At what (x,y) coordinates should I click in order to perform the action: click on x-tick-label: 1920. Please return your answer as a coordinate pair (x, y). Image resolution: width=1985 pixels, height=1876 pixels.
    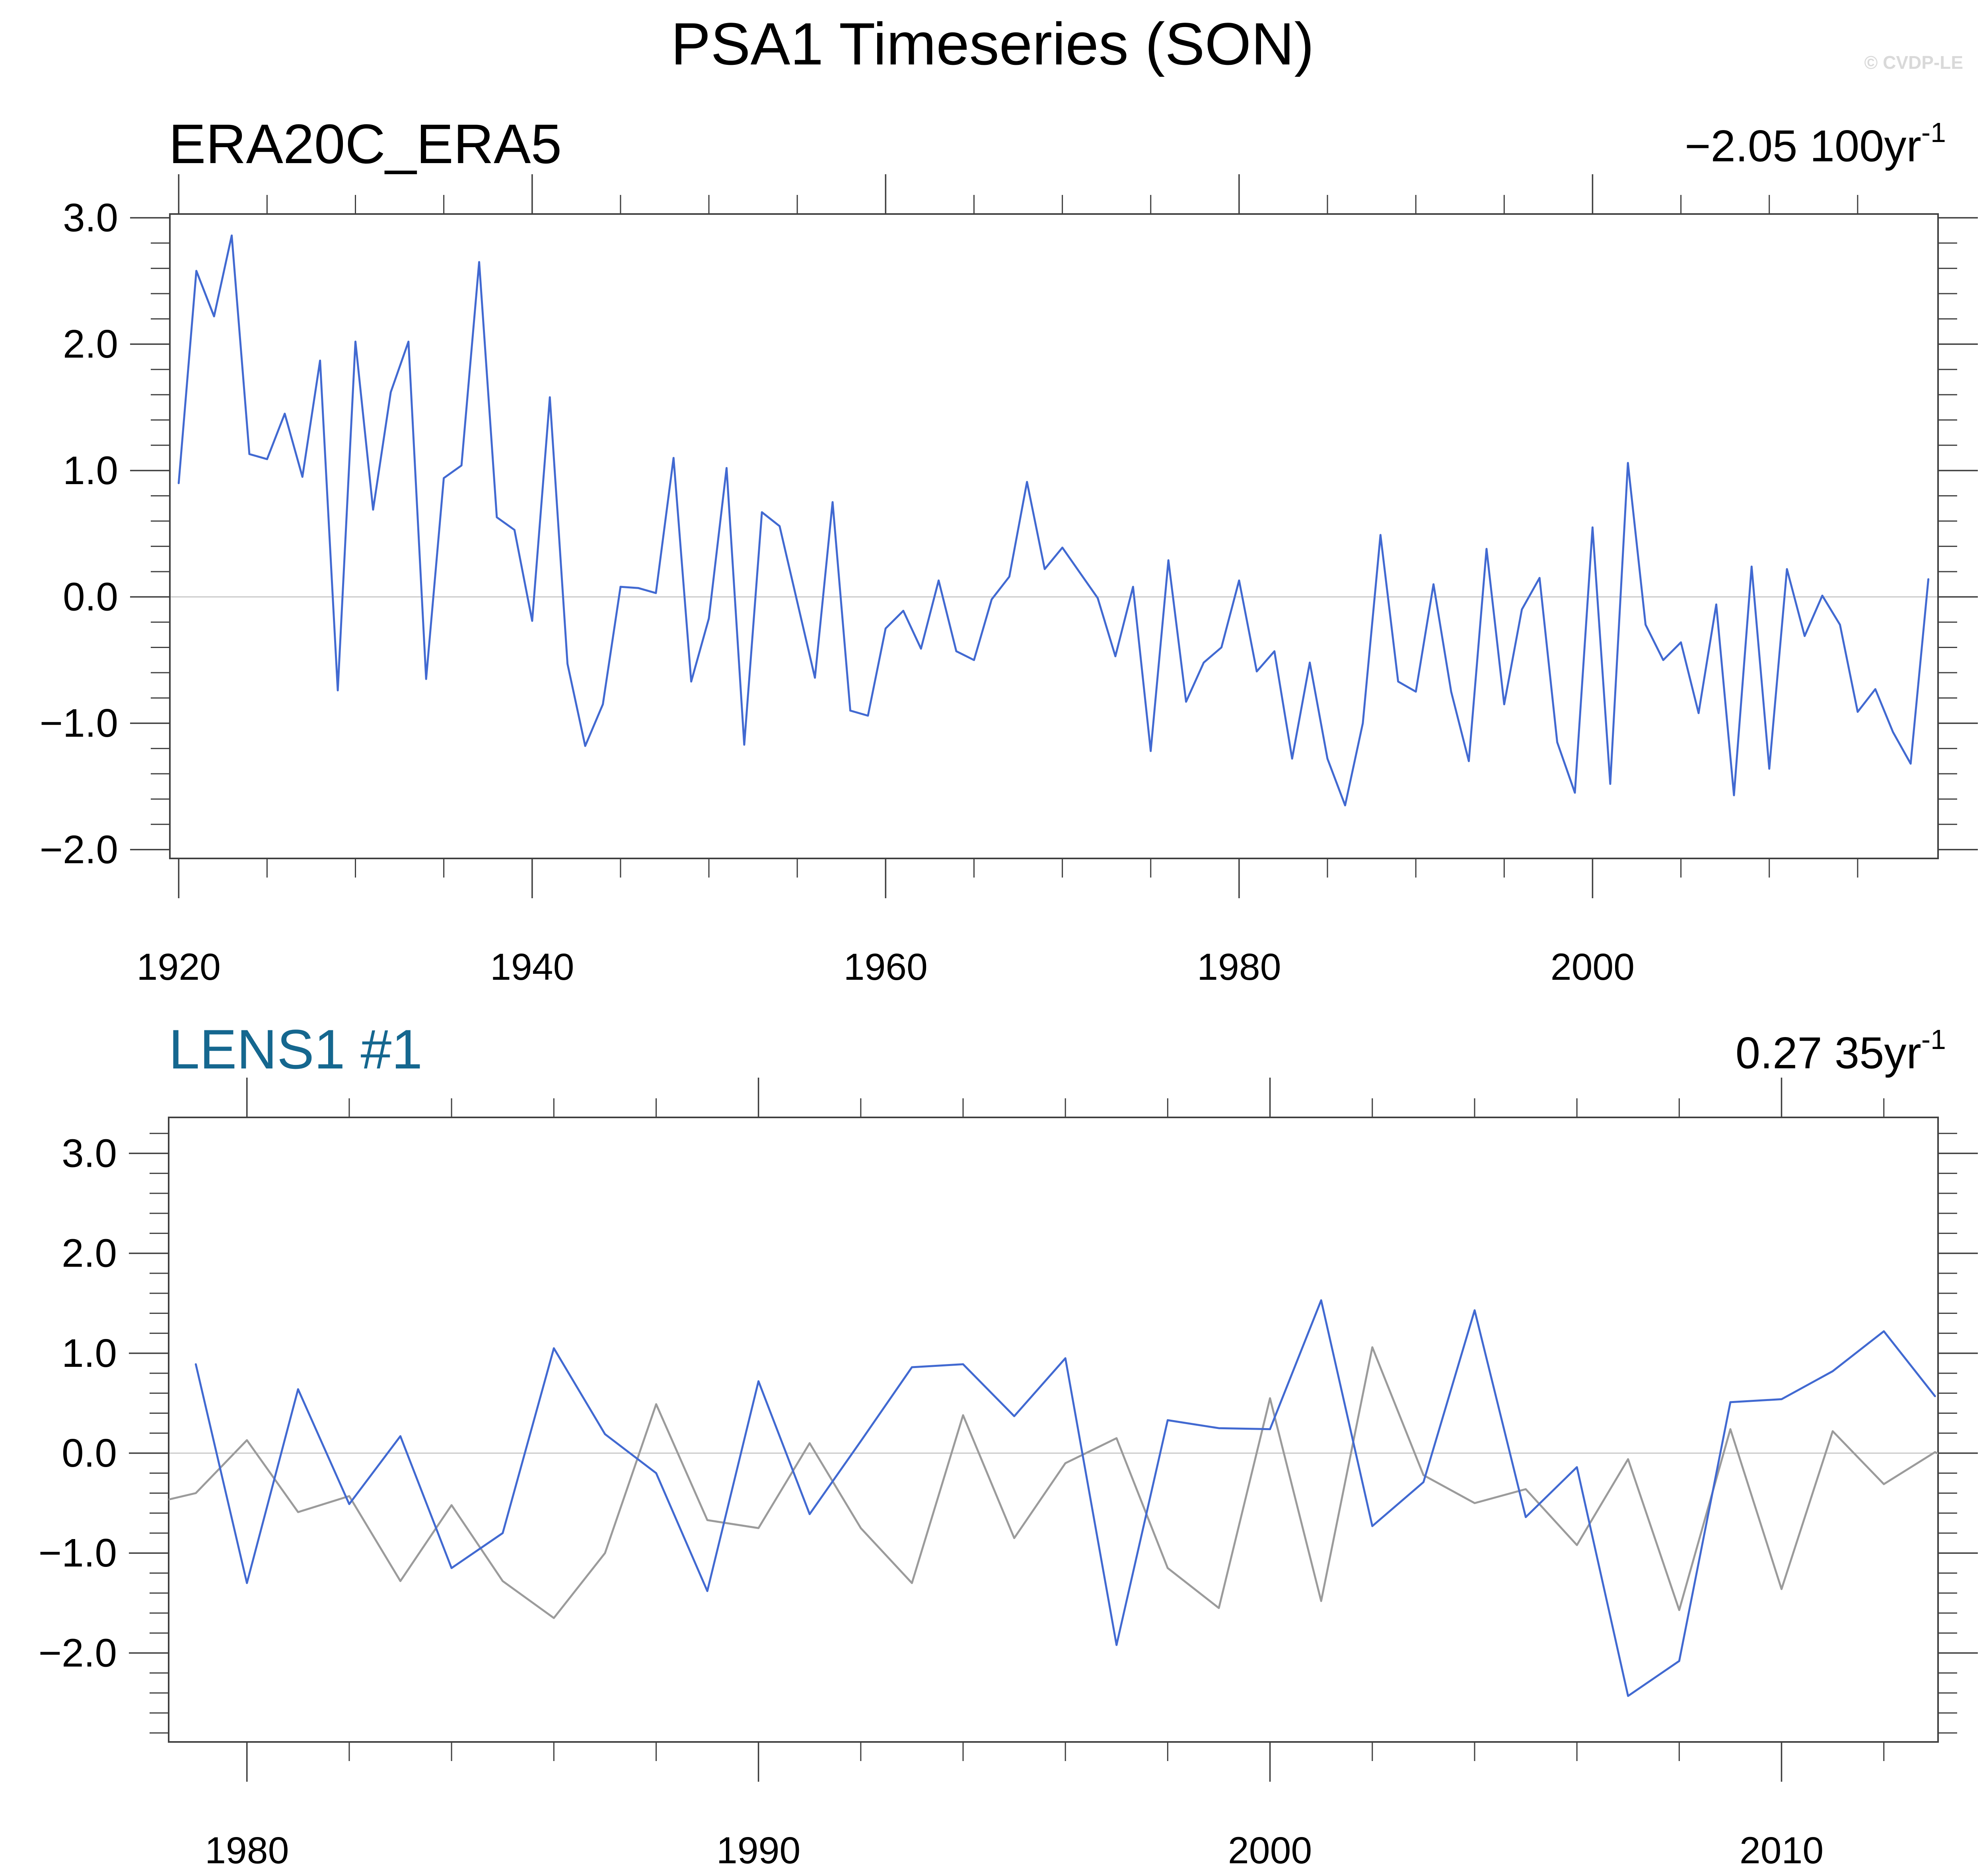
    Looking at the image, I should click on (179, 967).